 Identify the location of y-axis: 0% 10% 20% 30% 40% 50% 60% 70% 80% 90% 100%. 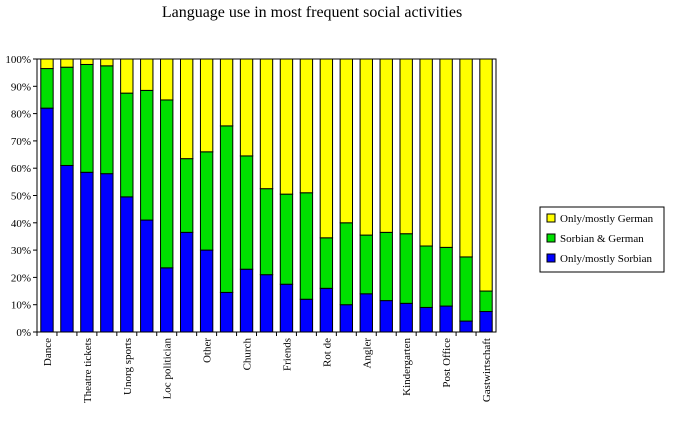
(21, 196).